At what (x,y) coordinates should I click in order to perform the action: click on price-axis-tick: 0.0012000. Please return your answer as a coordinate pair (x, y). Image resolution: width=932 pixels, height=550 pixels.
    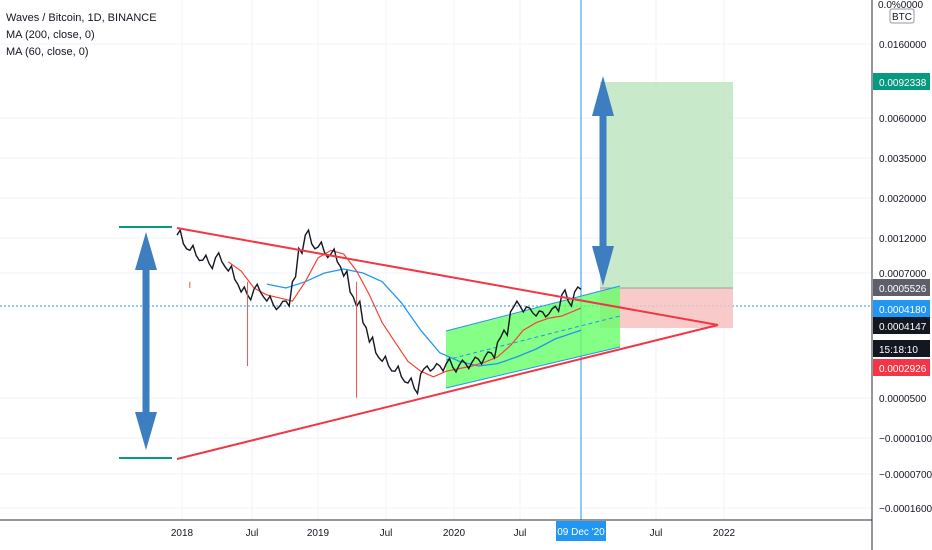
    Looking at the image, I should click on (903, 239).